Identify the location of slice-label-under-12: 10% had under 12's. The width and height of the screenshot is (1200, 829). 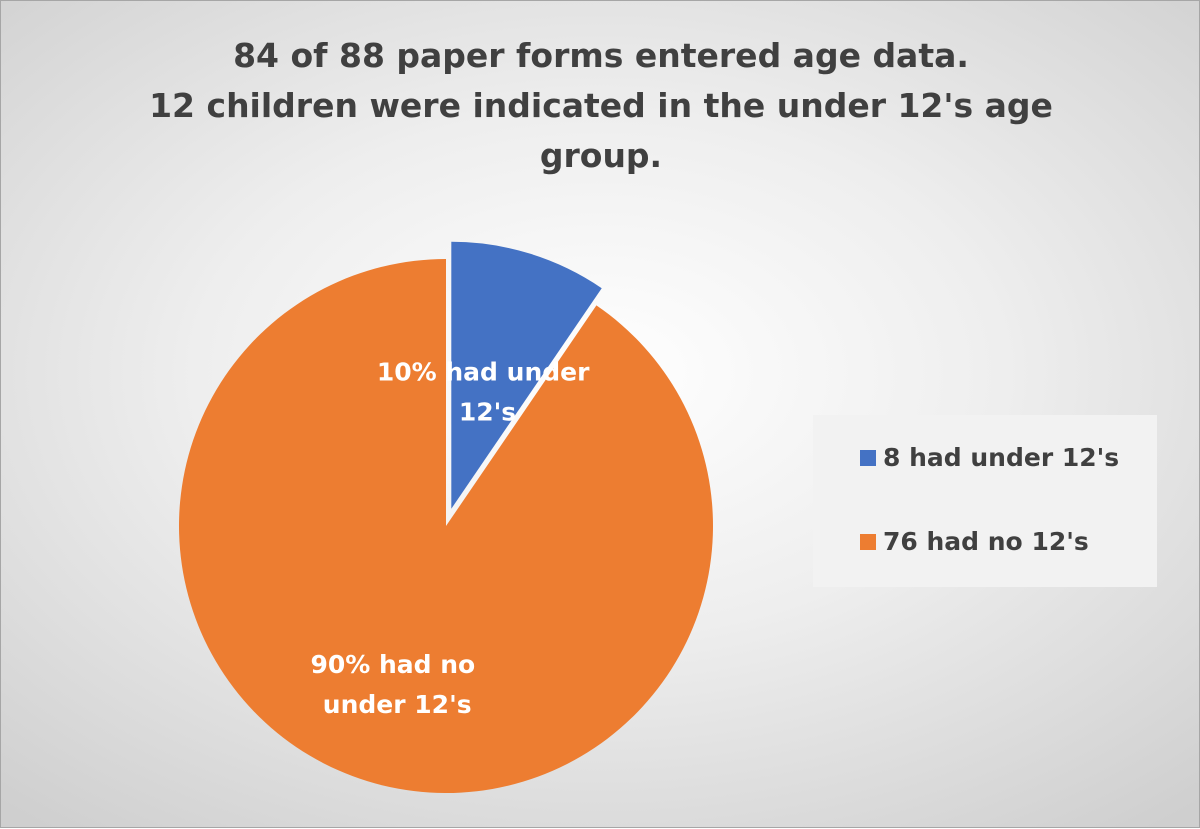
(487, 391).